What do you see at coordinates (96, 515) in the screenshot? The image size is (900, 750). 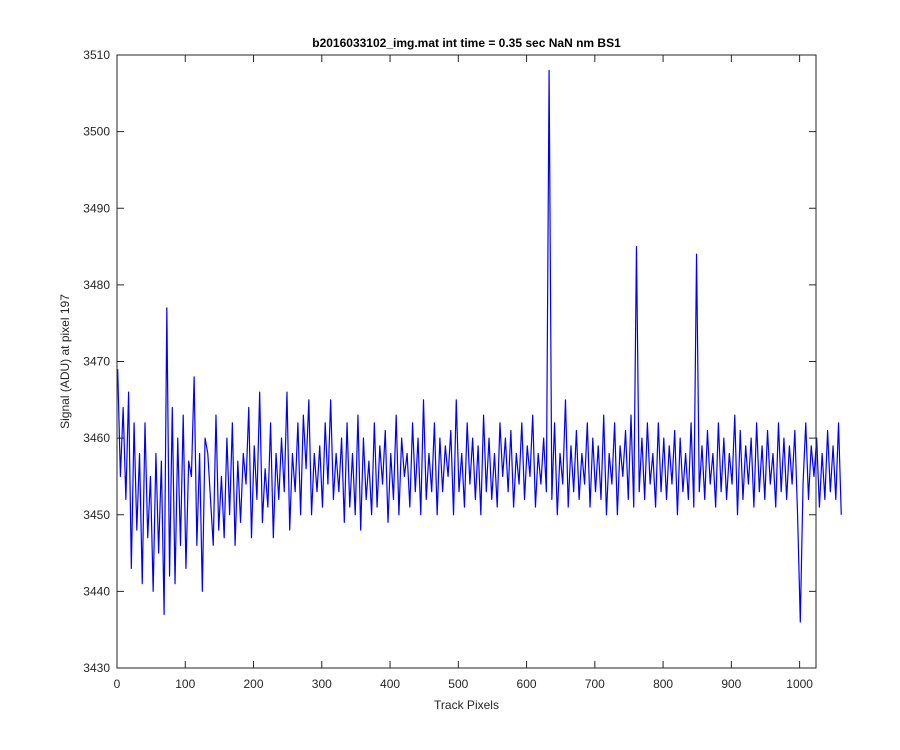 I see `y-tick-label: 3450` at bounding box center [96, 515].